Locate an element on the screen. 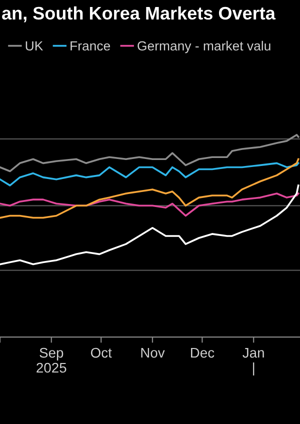 The width and height of the screenshot is (300, 424). legend-label: UK is located at coordinates (35, 46).